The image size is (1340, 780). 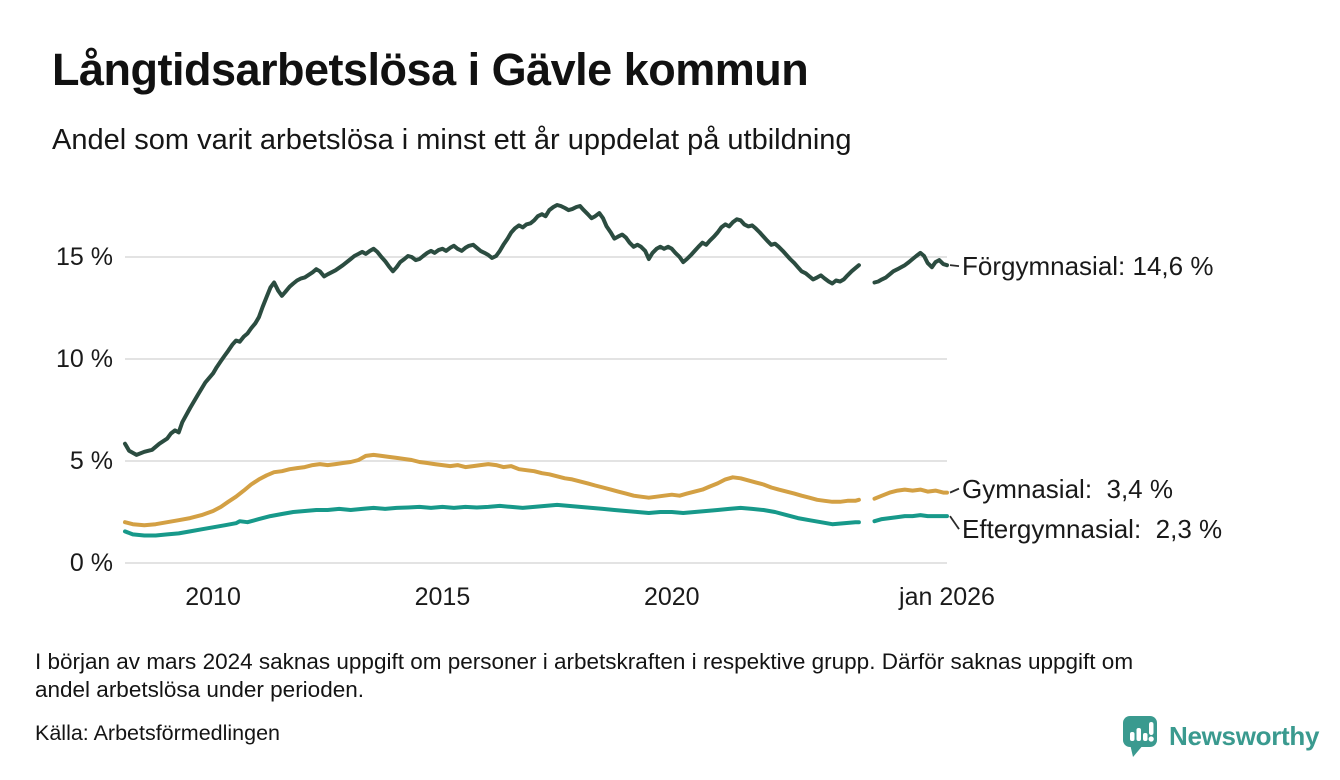 I want to click on page-title: Långtidsarbetslösa i Gävle kommun, so click(x=430, y=69).